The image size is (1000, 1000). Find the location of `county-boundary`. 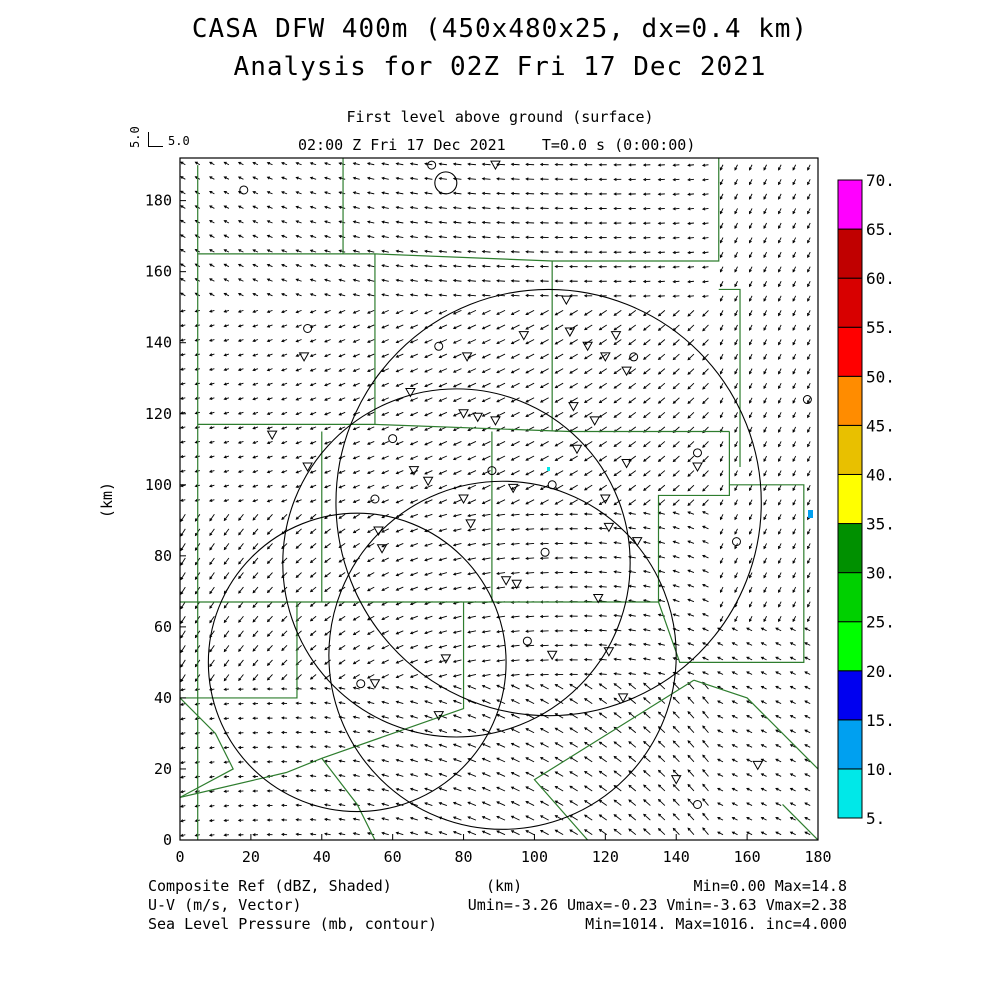

county-boundary is located at coordinates (322, 700).